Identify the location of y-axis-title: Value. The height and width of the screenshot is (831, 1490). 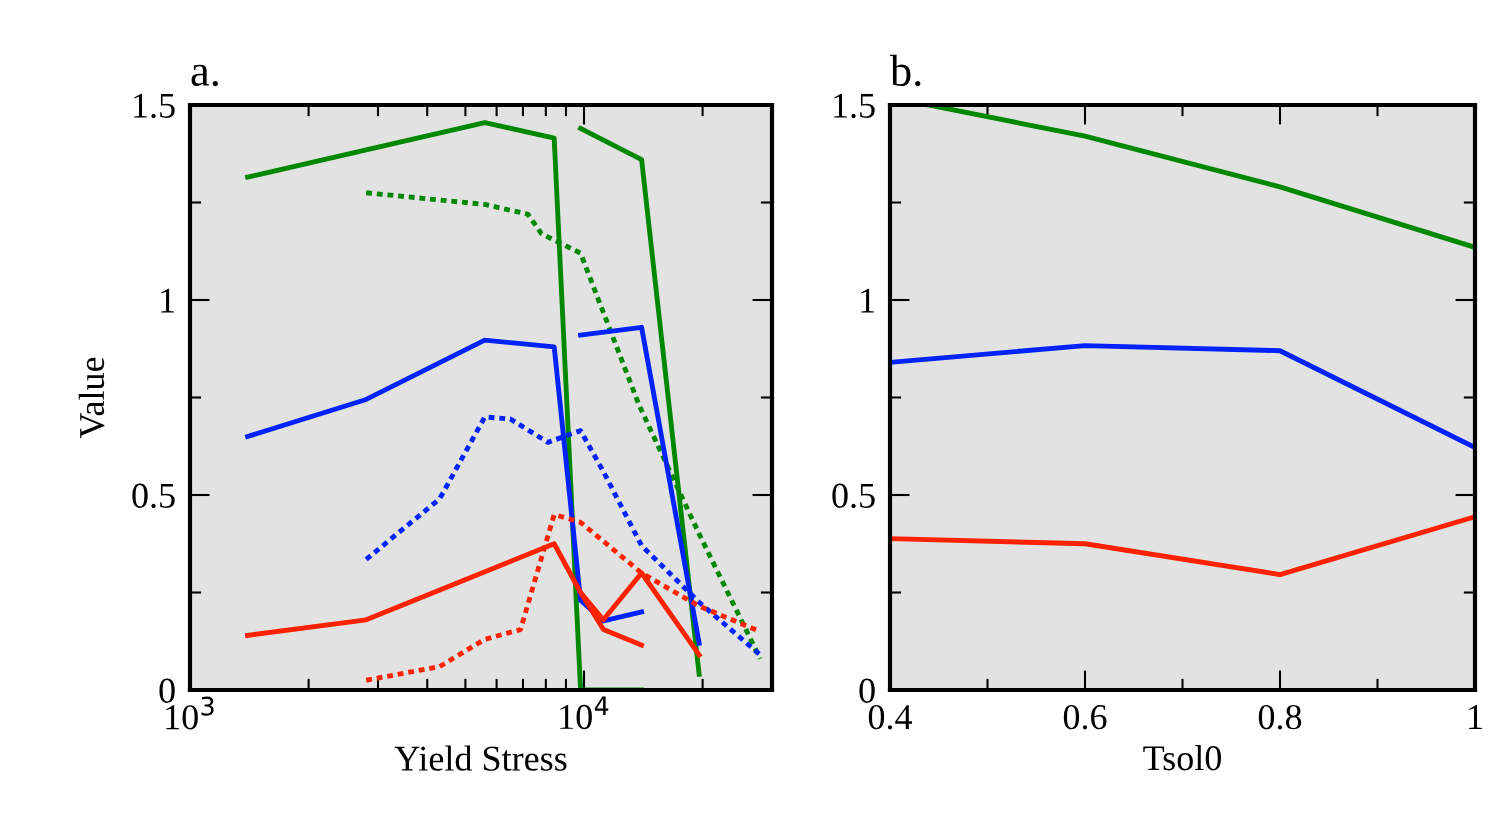
(91, 398).